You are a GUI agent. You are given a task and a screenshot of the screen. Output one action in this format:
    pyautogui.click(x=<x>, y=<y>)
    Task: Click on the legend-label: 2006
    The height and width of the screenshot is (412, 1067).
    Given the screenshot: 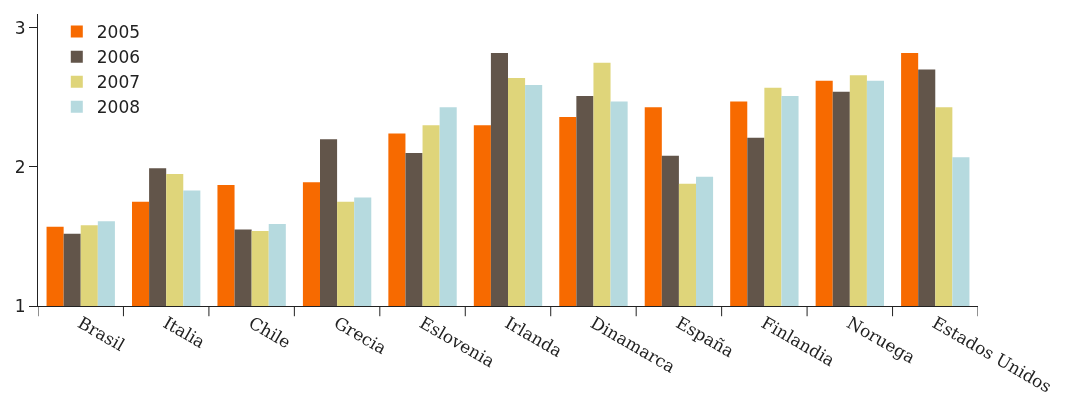 What is the action you would take?
    pyautogui.click(x=118, y=57)
    